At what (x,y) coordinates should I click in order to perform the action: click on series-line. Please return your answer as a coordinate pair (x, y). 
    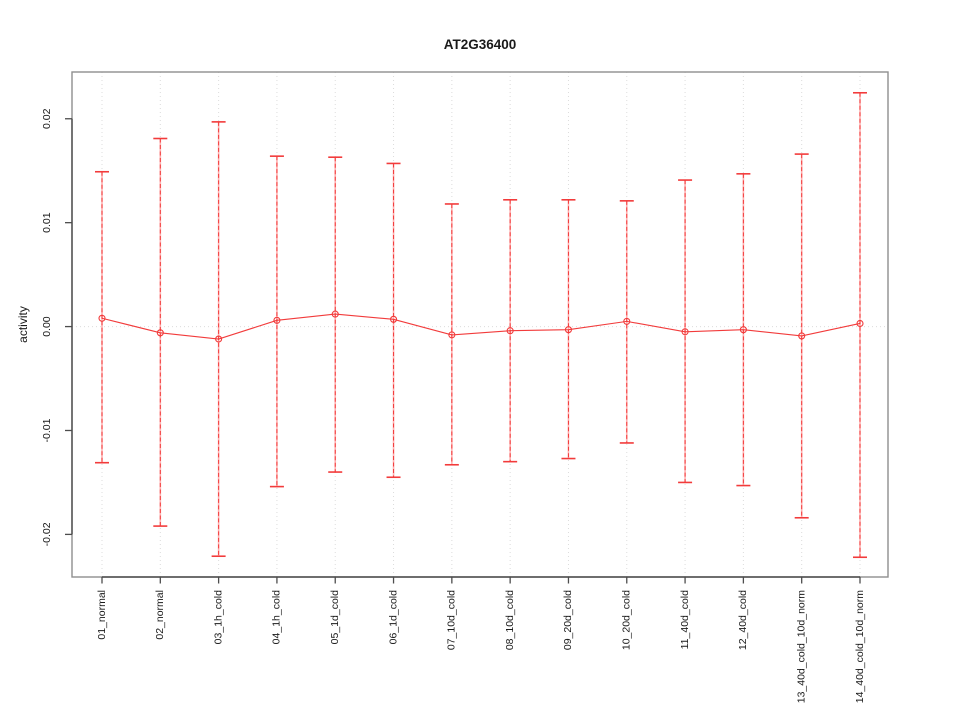
    Looking at the image, I should click on (481, 326).